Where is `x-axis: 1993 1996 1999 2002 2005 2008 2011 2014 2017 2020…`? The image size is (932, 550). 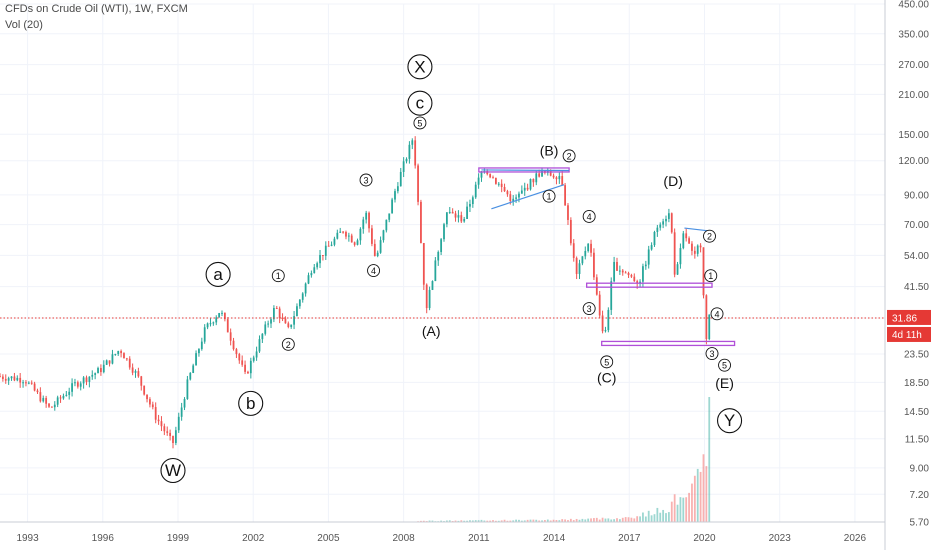
x-axis: 1993 1996 1999 2002 2005 2008 2011 2014 2017 2020… is located at coordinates (442, 532).